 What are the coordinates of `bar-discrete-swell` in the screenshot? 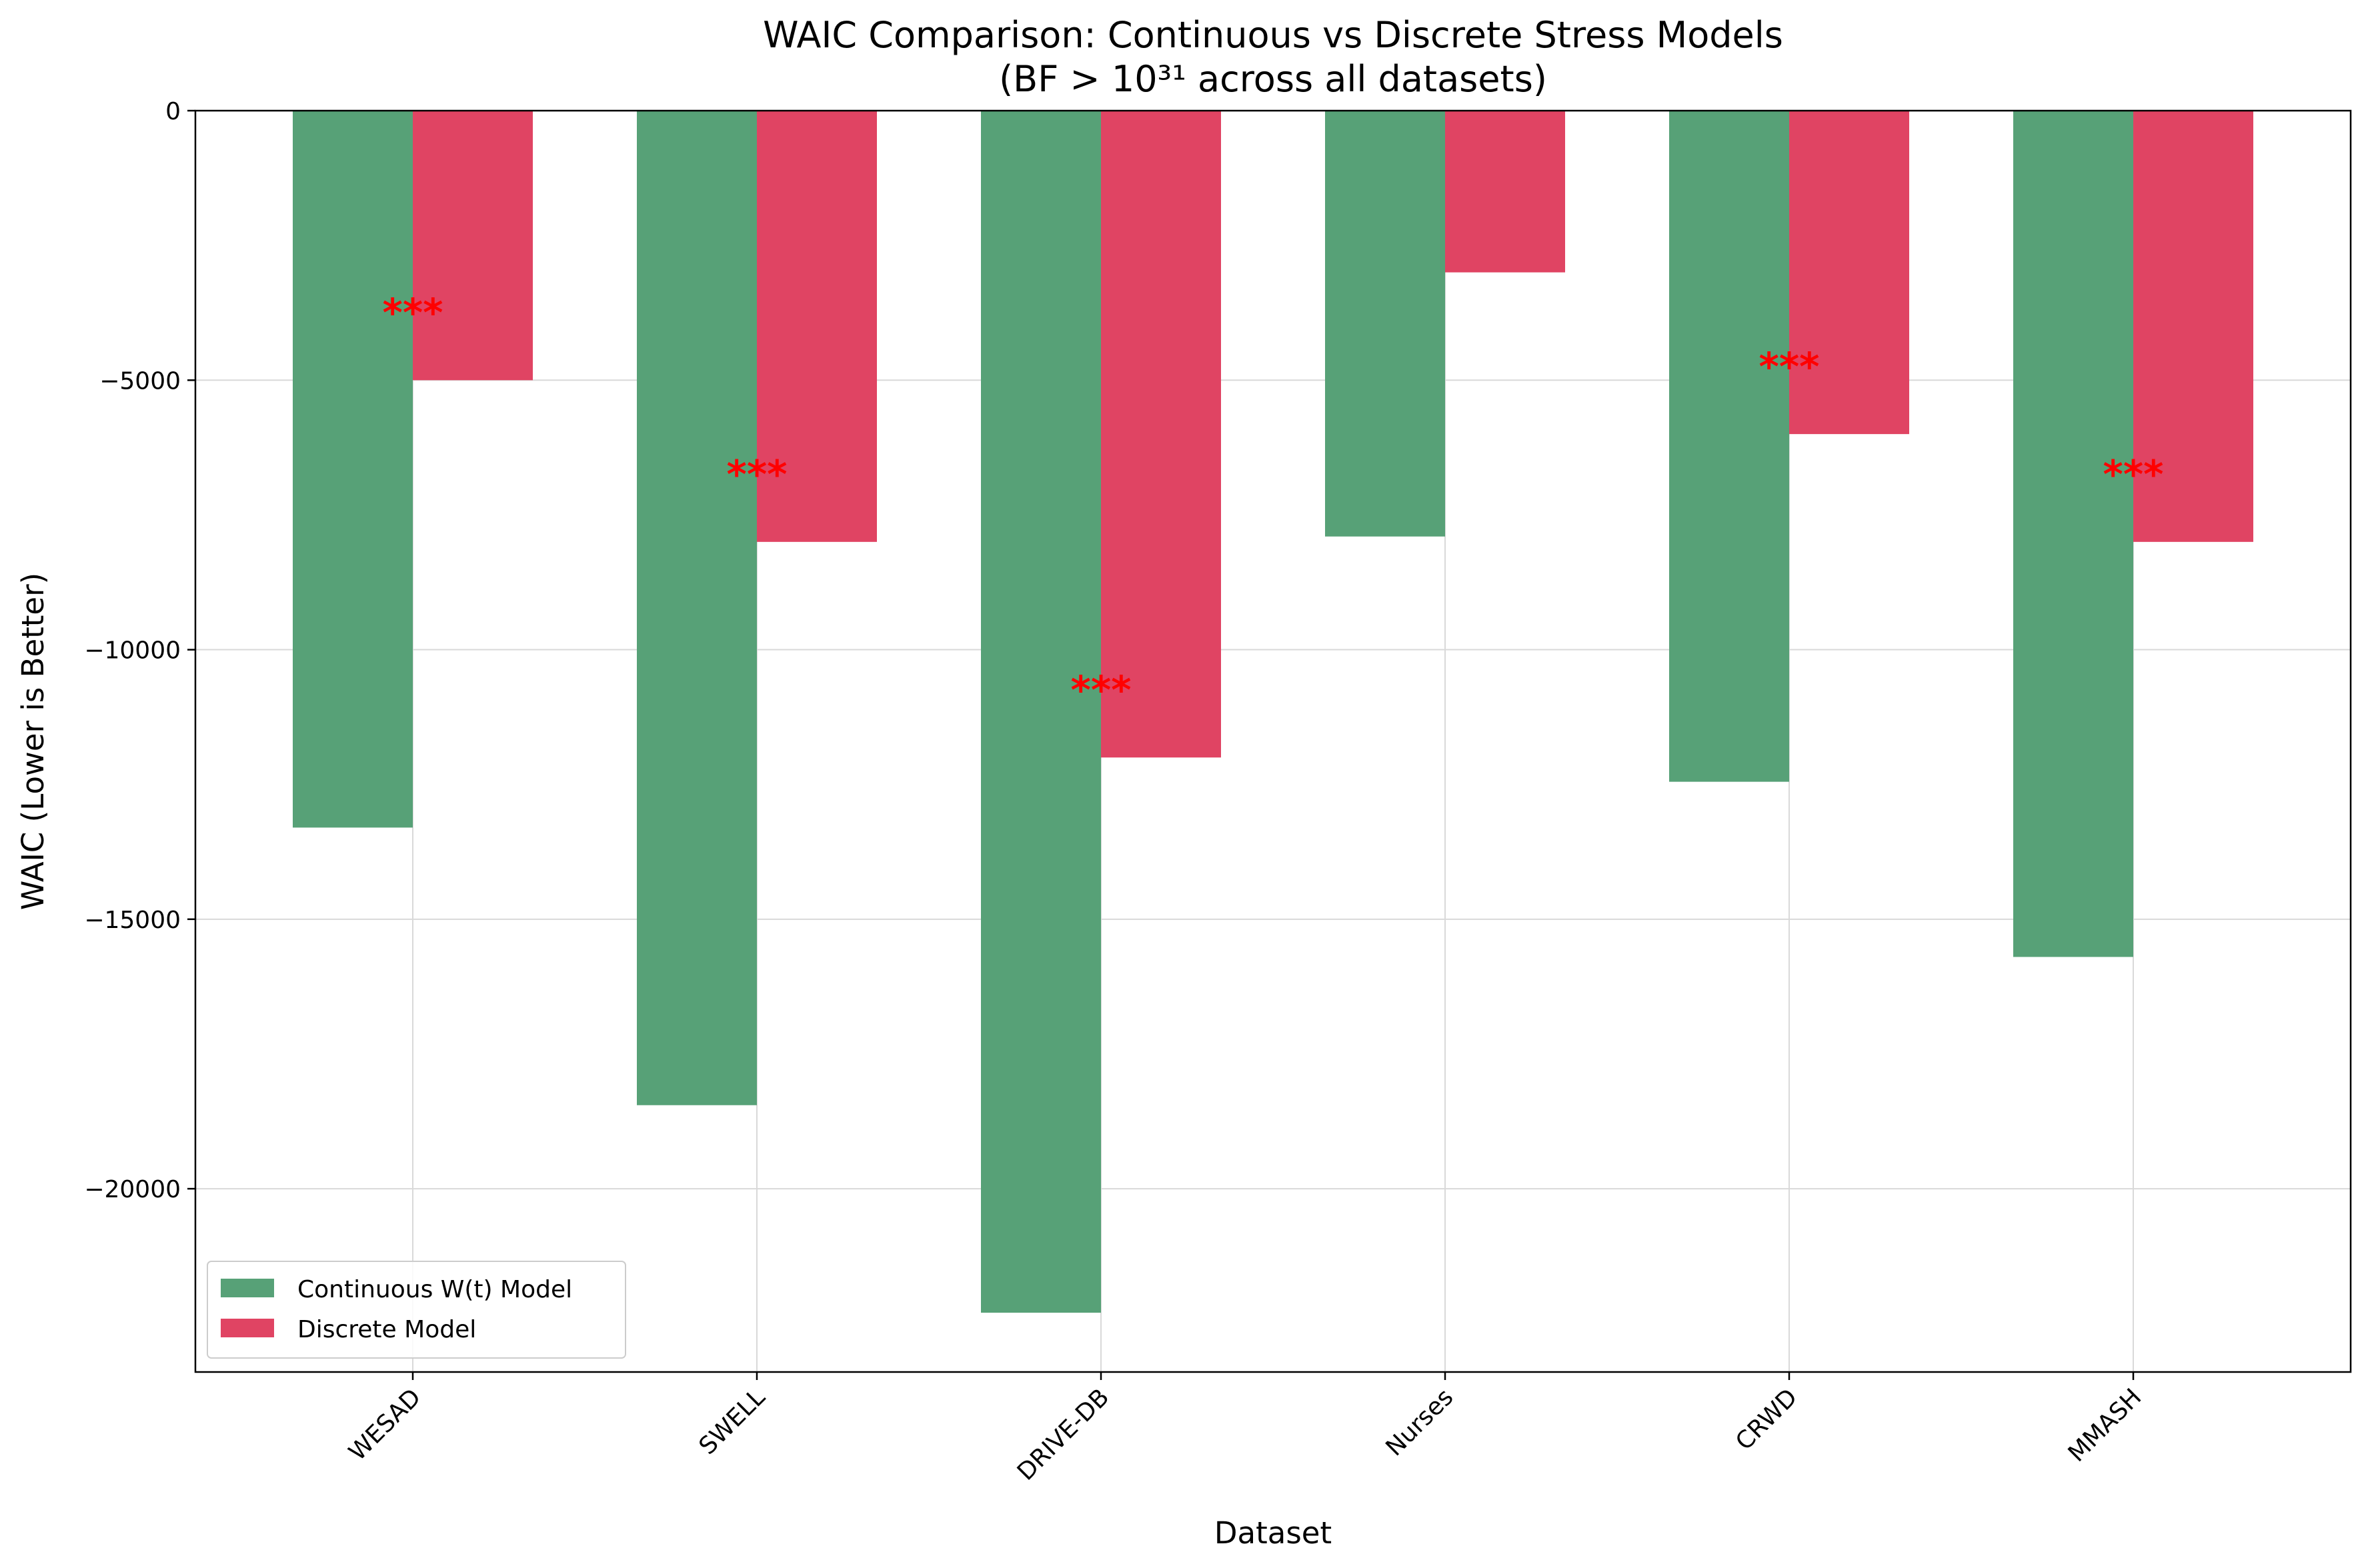 It's located at (817, 326).